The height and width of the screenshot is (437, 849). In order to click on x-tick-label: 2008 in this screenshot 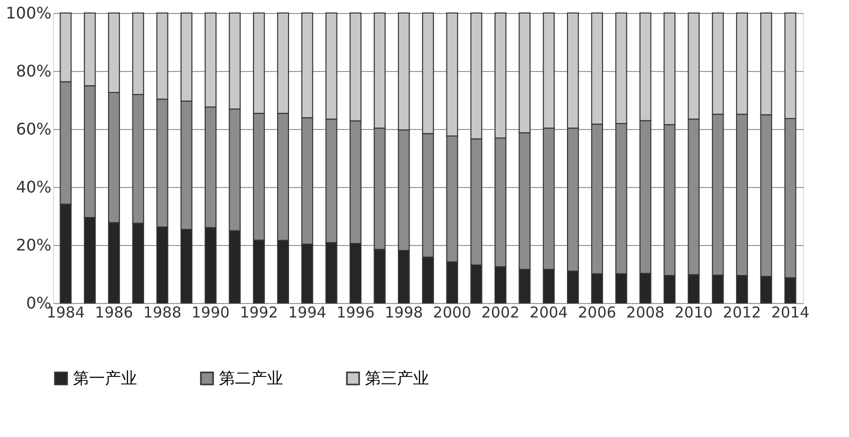, I will do `click(645, 313)`.